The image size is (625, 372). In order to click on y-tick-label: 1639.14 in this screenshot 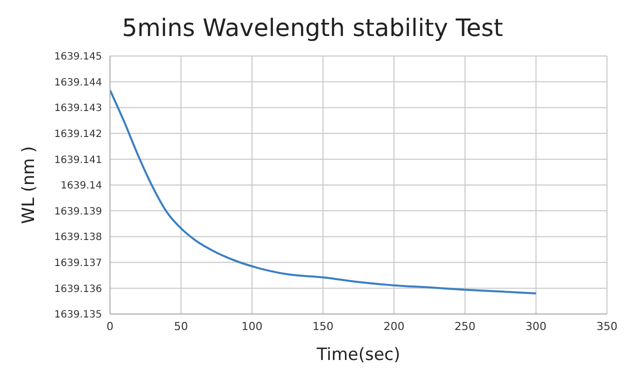, I will do `click(81, 186)`.